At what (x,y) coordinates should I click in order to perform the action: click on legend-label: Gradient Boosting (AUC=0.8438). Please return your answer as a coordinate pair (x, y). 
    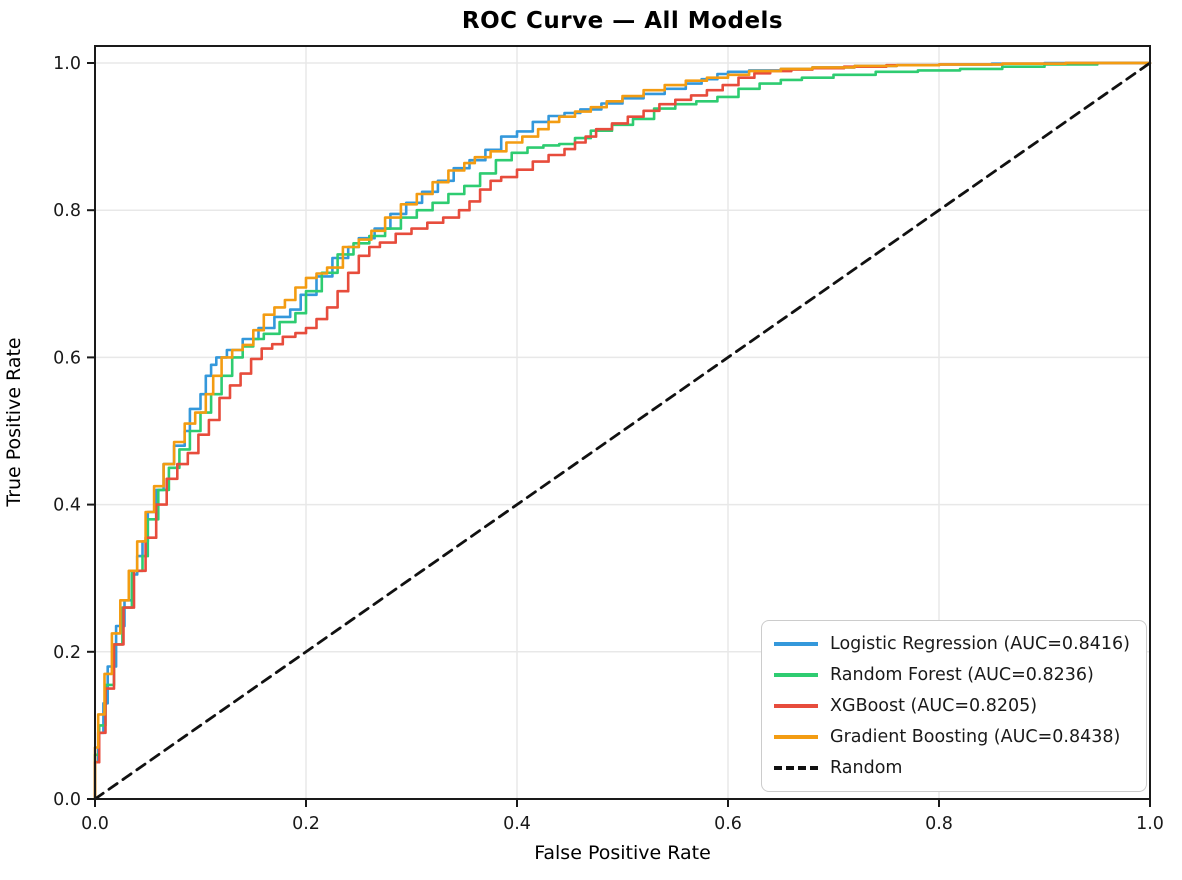
    Looking at the image, I should click on (975, 737).